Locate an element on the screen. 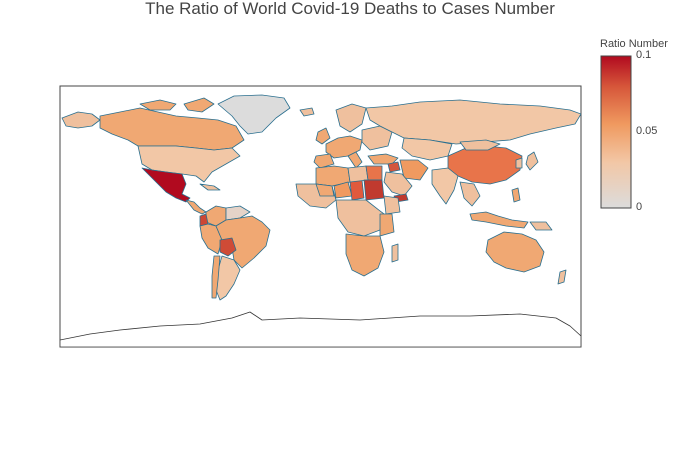 Image resolution: width=700 pixels, height=455 pixels. region-philippines is located at coordinates (516, 195).